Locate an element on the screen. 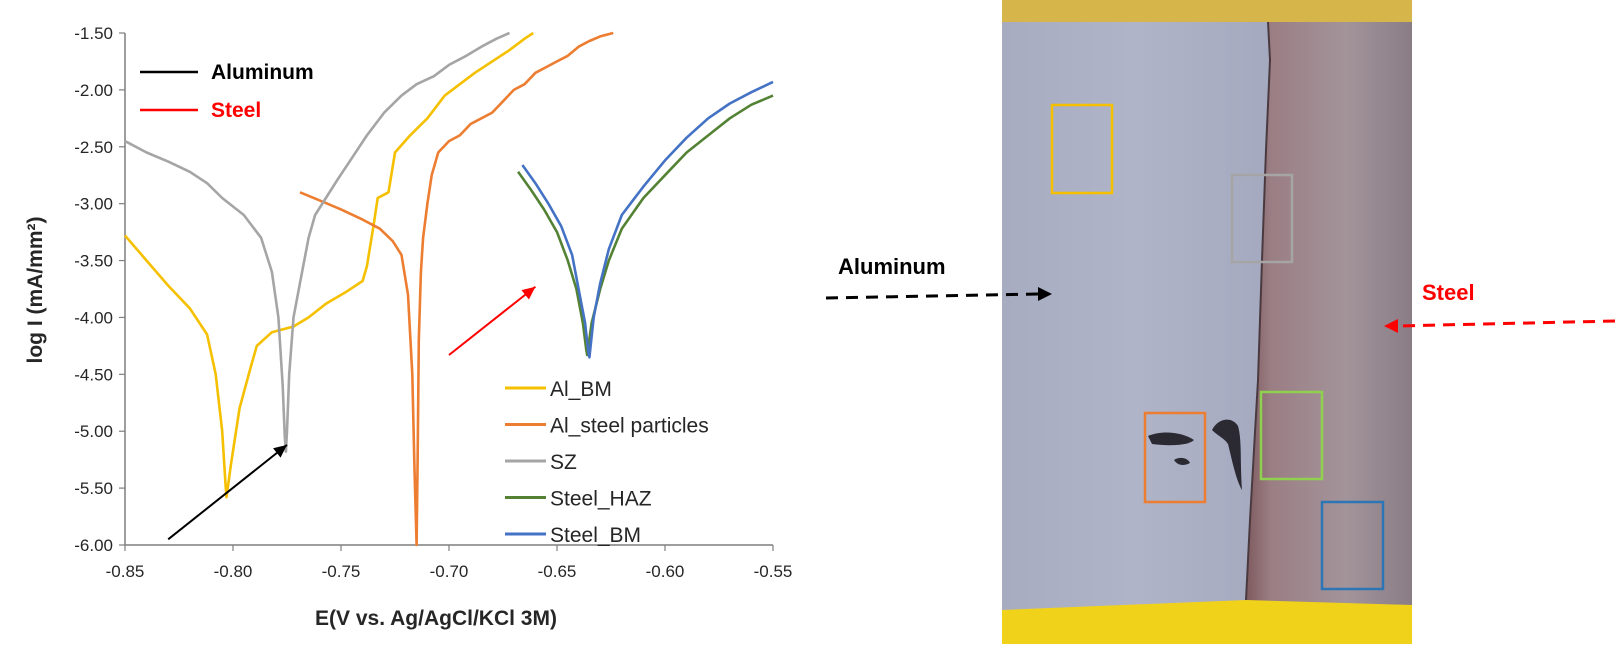 This screenshot has height=668, width=1615. annotation-legend: Aluminum Steel is located at coordinates (227, 91).